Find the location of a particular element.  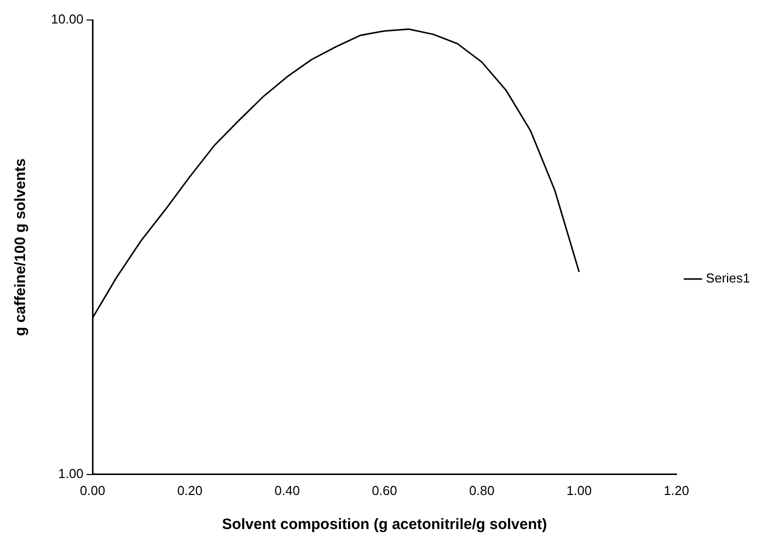

x-tick-label: 0.80 is located at coordinates (481, 490).